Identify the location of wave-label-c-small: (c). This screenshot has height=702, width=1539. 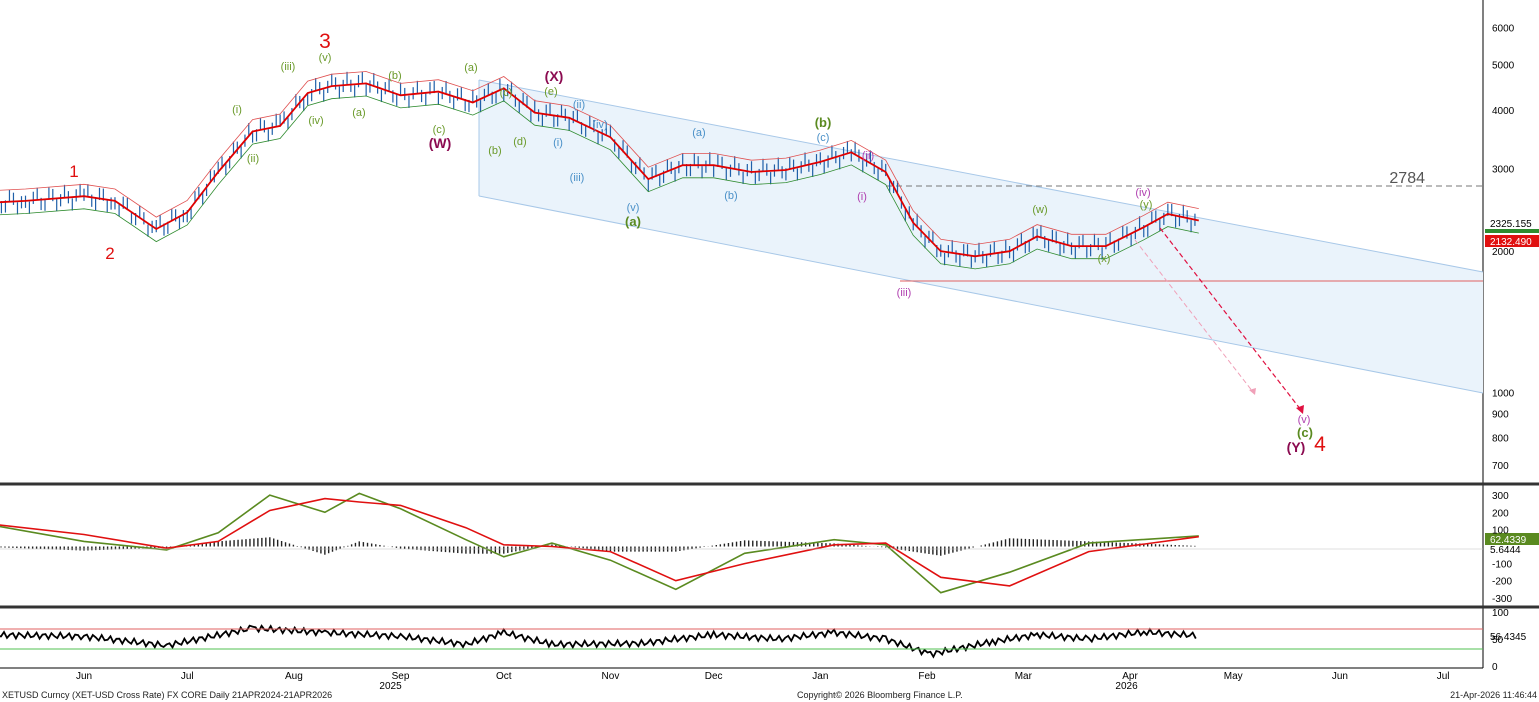
(439, 130).